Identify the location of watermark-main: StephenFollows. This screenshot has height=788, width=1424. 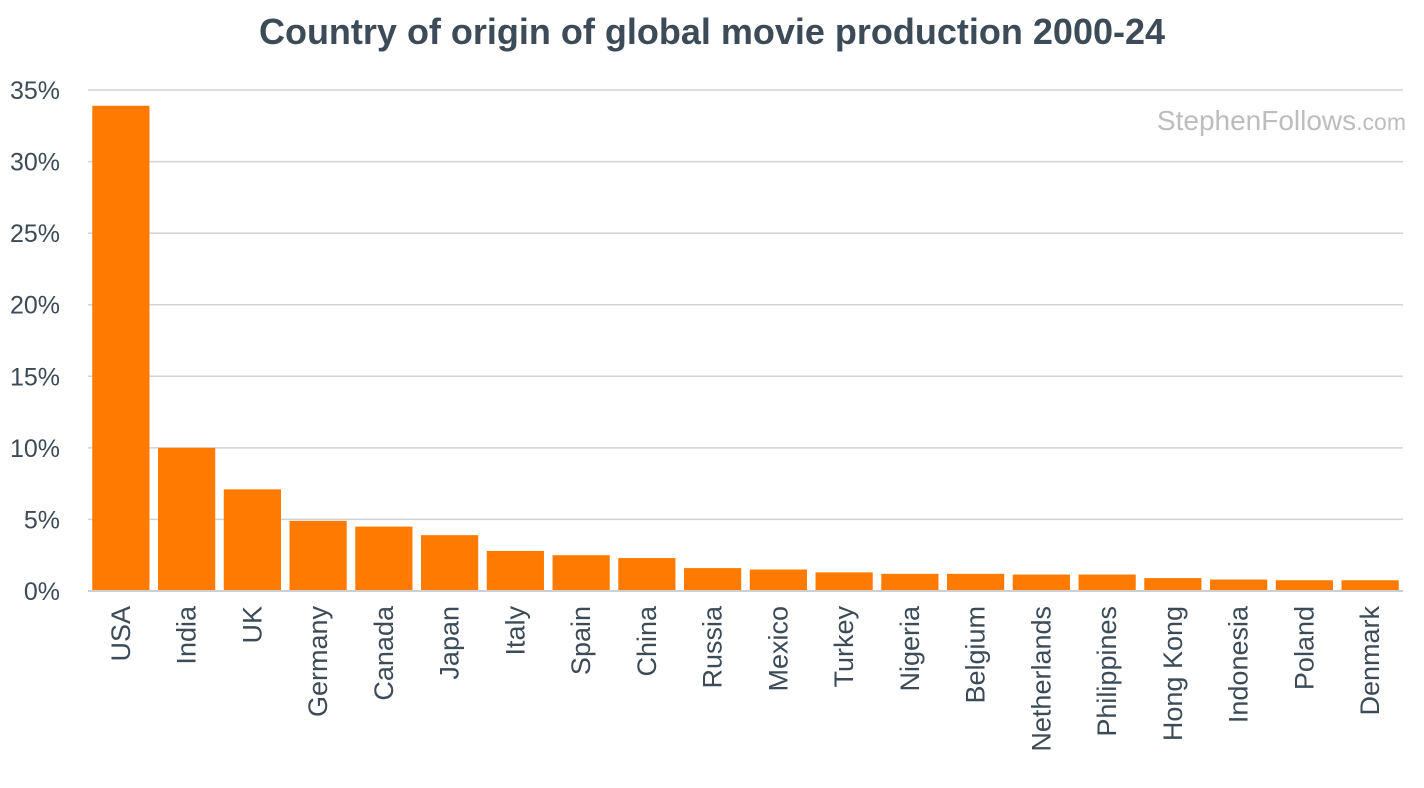
(1256, 120).